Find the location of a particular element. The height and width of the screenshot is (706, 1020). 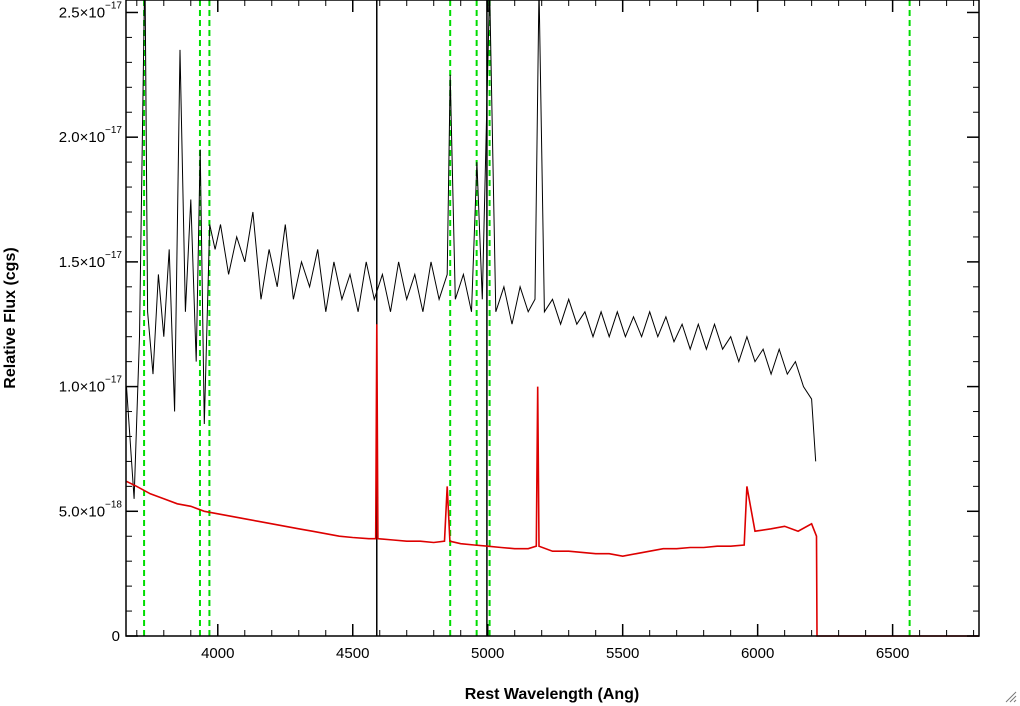

y-axis-title: Relative Flux (cgs) is located at coordinates (10, 317).